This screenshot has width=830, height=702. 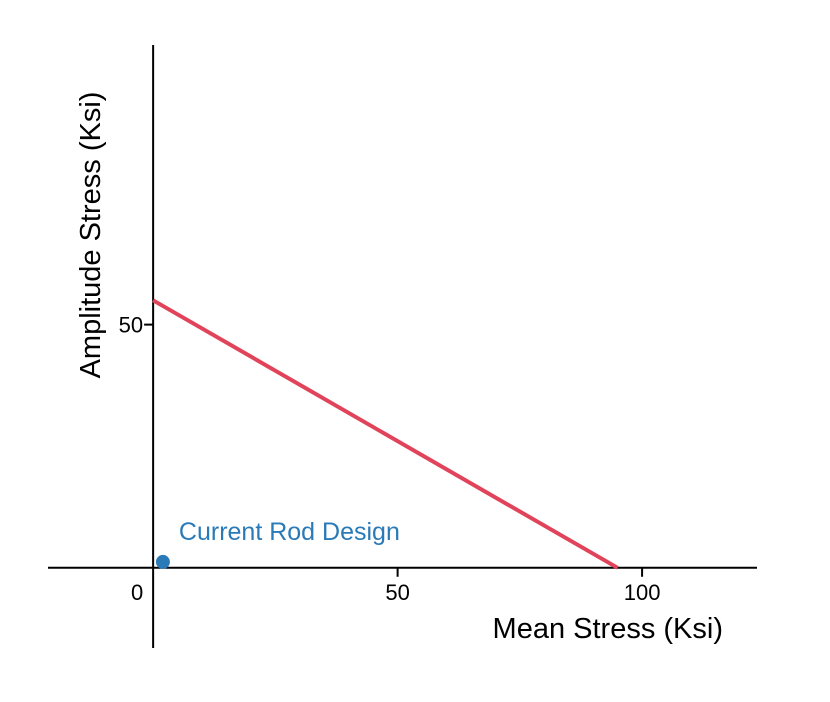 I want to click on points-layer: Current Rod Design, so click(x=277, y=543).